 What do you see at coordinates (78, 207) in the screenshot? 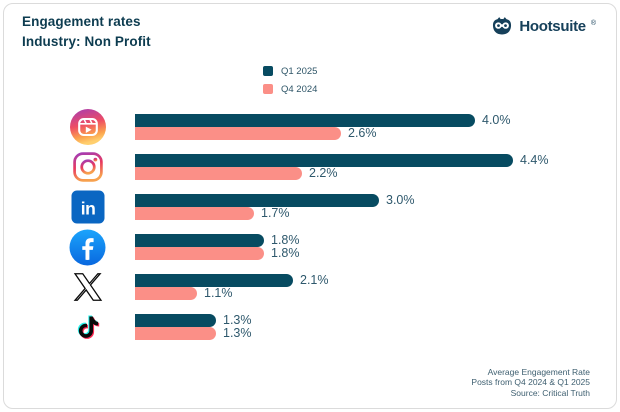
I see `linkedin-icon: in` at bounding box center [78, 207].